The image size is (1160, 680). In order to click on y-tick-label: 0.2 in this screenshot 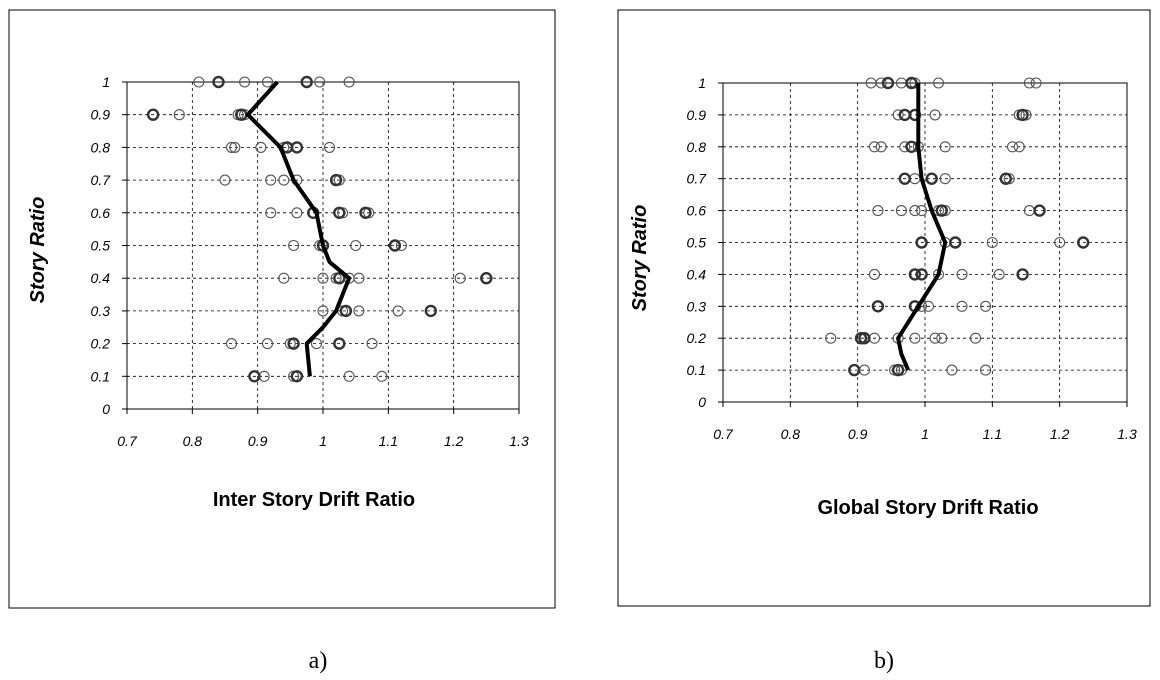, I will do `click(697, 338)`.